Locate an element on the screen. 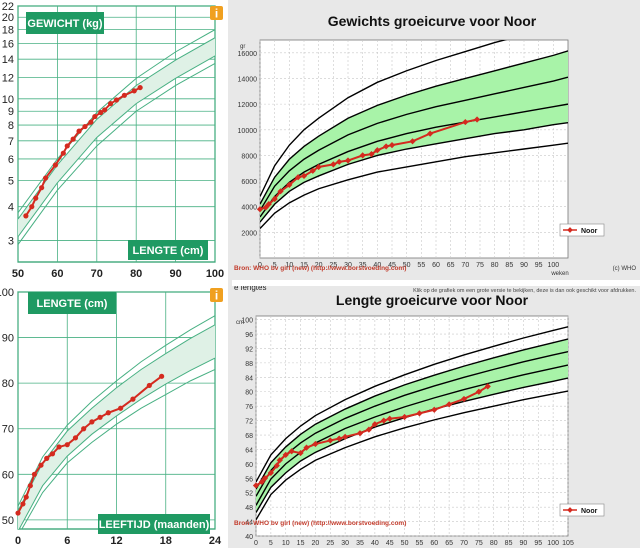 The height and width of the screenshot is (548, 640). title-box is located at coordinates (72, 303).